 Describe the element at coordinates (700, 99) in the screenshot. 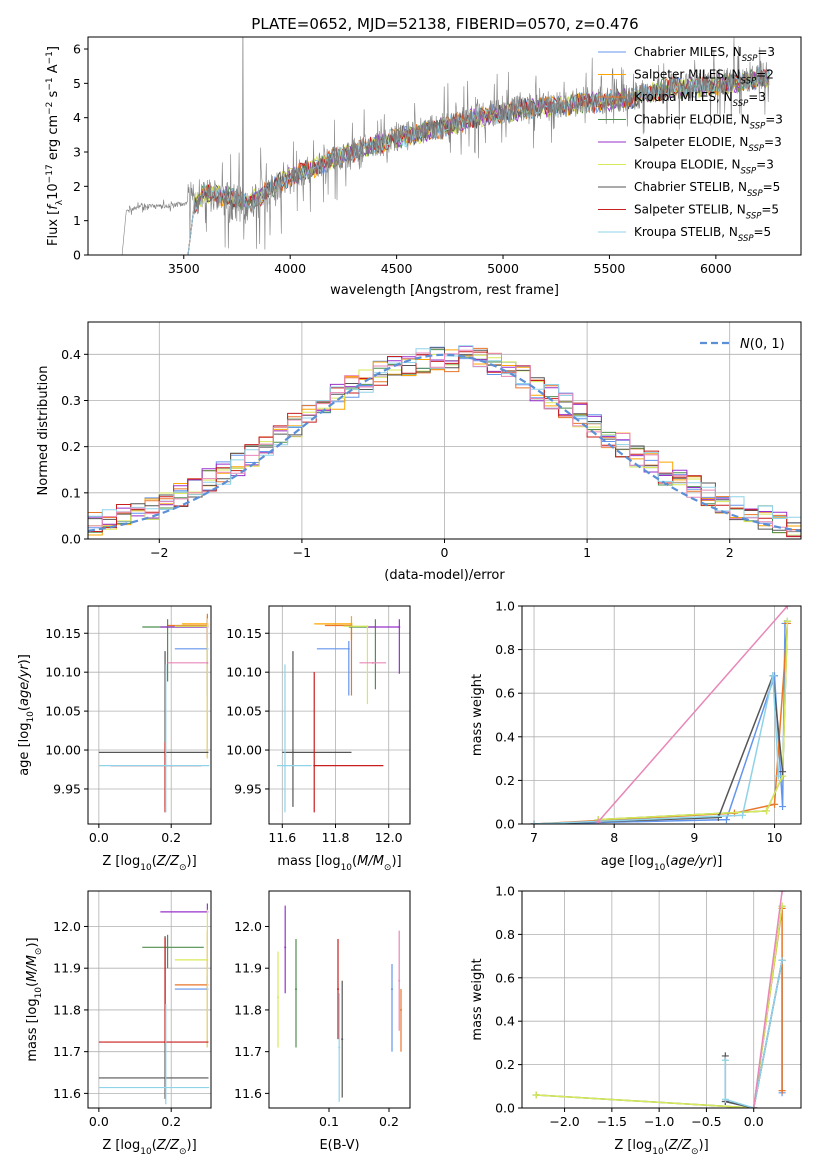

I see `legend-label: Kroupa MILES, NSSP=3` at that location.